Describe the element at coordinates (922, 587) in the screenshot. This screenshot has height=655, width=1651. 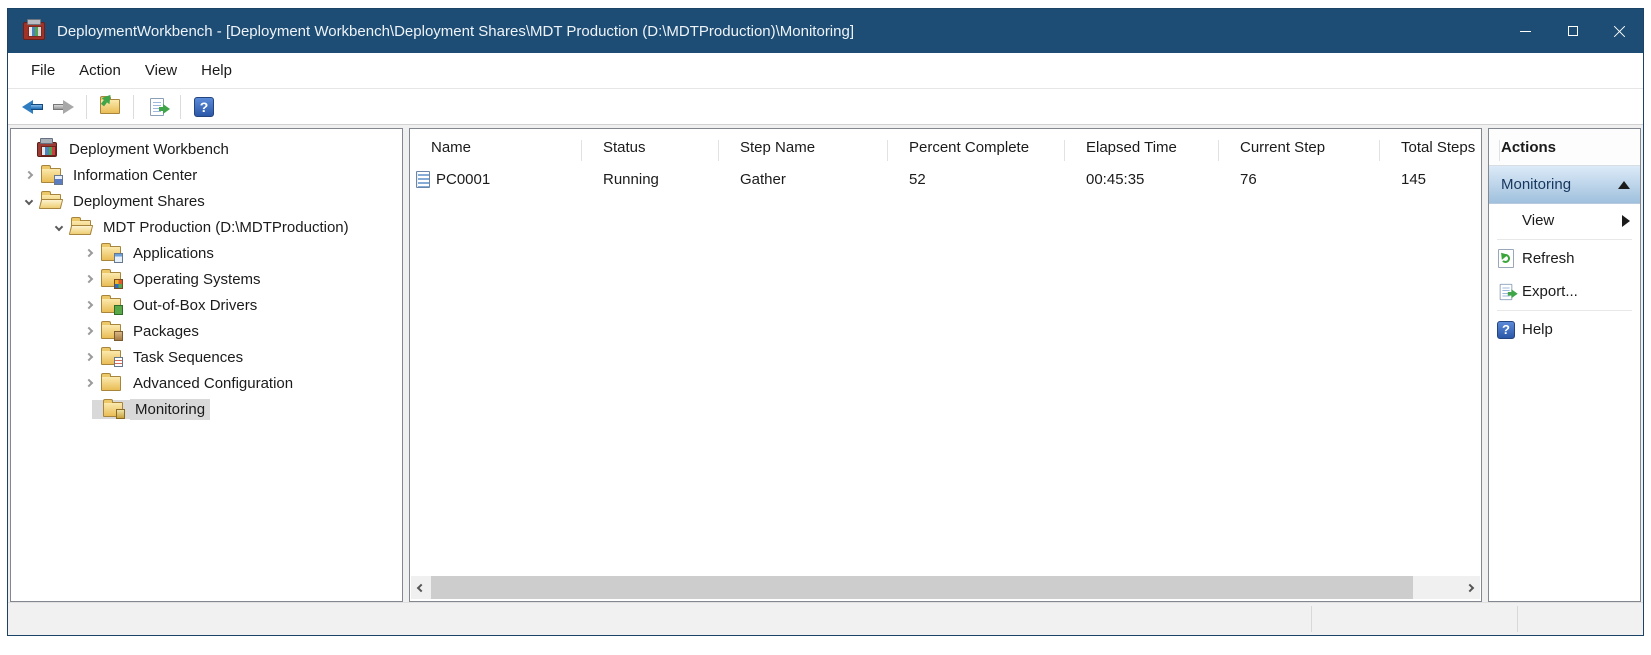
I see `scrollbar-thumb` at that location.